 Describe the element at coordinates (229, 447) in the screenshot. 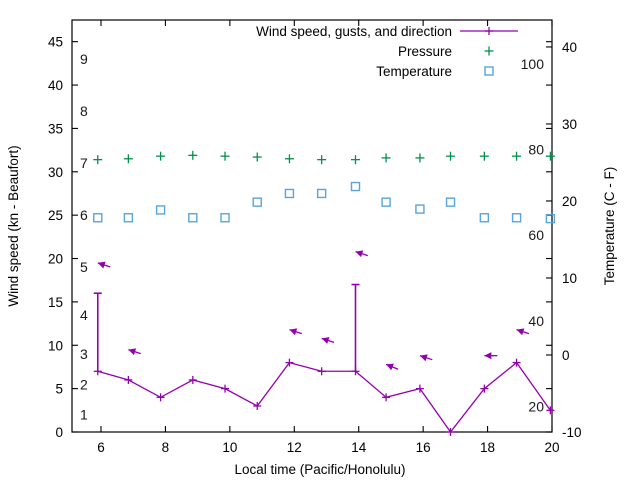

I see `x-tick-label: 10` at that location.